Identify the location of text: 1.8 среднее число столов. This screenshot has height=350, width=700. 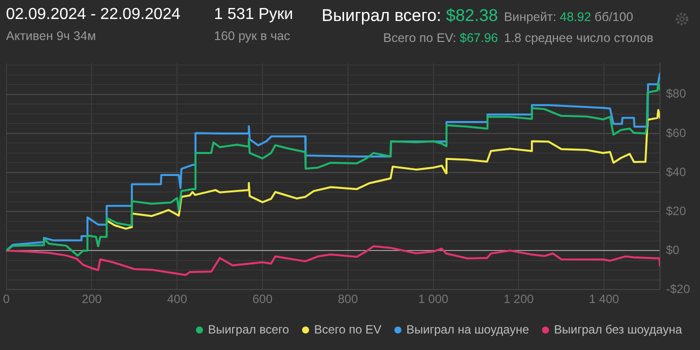
(579, 38).